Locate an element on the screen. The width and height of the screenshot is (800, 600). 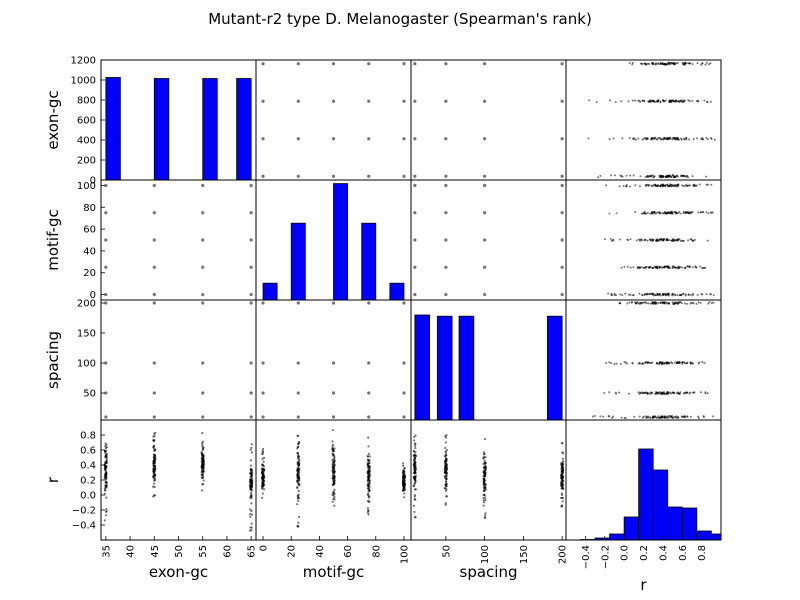
histogram-bar is located at coordinates (113, 129).